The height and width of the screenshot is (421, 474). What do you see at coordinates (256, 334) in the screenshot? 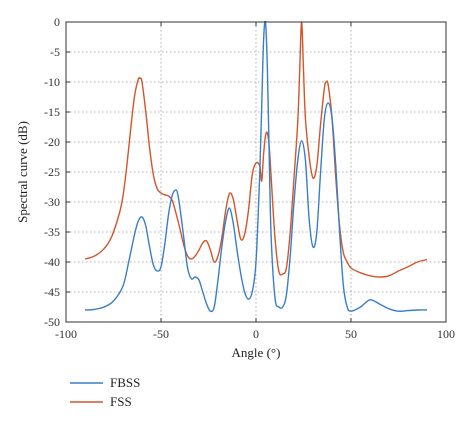
I see `x-tick-label: 0` at bounding box center [256, 334].